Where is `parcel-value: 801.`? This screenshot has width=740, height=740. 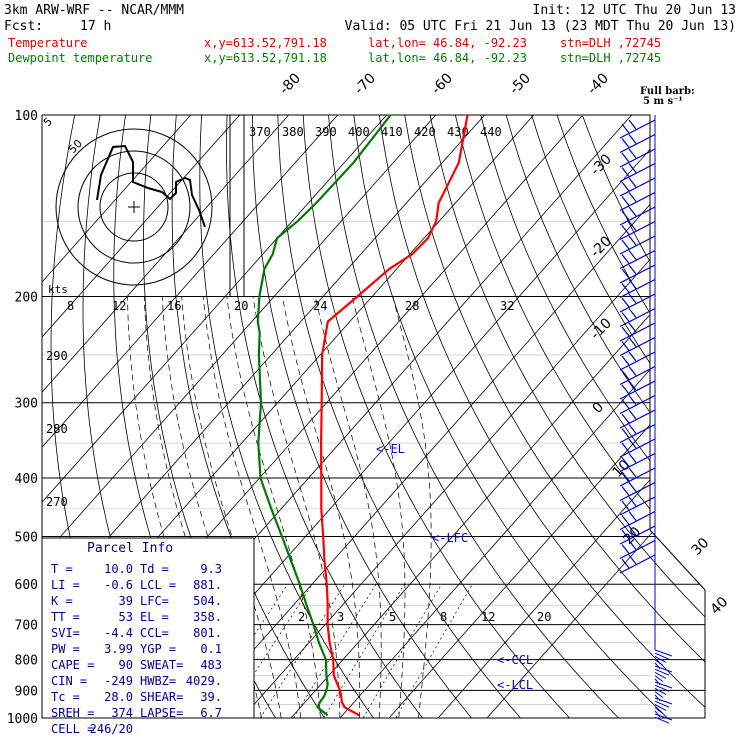 parcel-value: 801. is located at coordinates (207, 633).